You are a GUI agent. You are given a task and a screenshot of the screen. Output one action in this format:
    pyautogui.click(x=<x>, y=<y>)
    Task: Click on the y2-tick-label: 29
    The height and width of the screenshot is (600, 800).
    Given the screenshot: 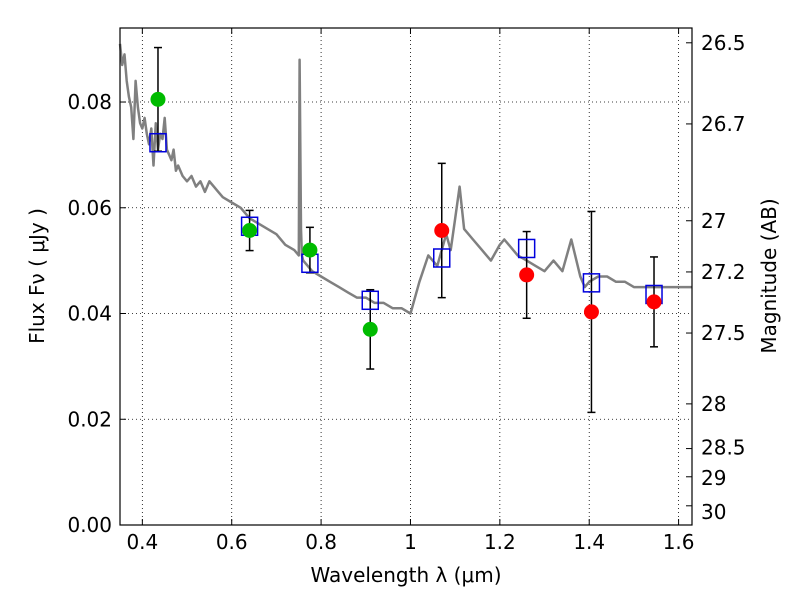 What is the action you would take?
    pyautogui.click(x=713, y=478)
    